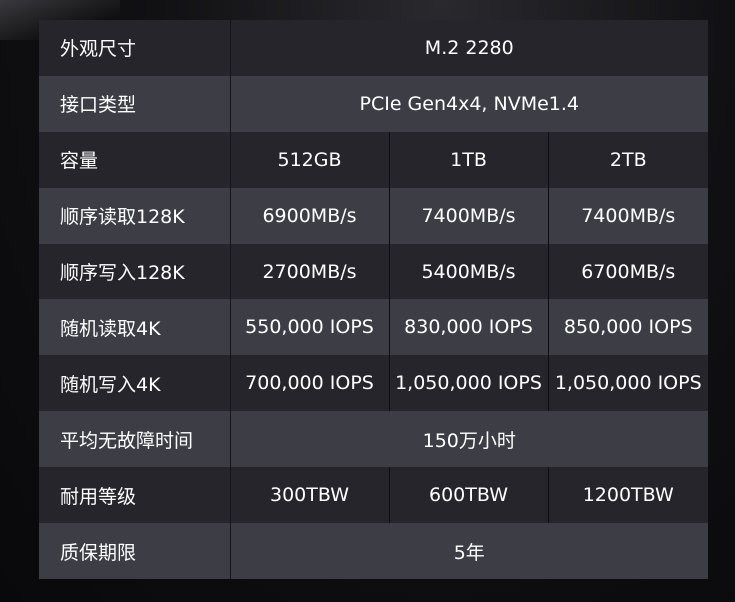 The height and width of the screenshot is (602, 735). I want to click on spec-row-seq-write: 顺序写入128K 2700MB/s 5400MB/s 6700MB/s, so click(374, 271).